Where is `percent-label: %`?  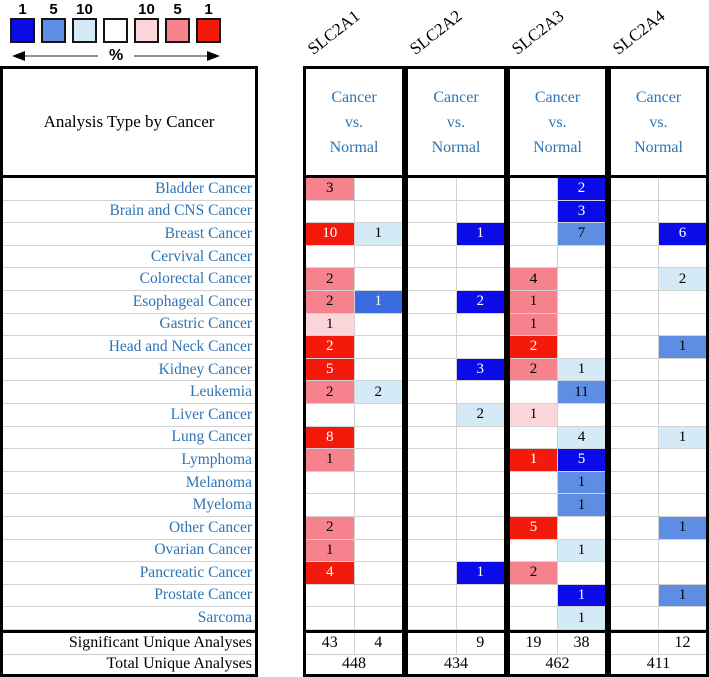
percent-label: % is located at coordinates (116, 55).